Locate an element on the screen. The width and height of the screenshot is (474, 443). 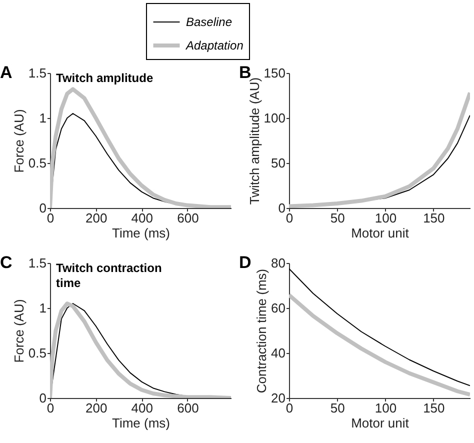
legend-label: Adaptation is located at coordinates (214, 45).